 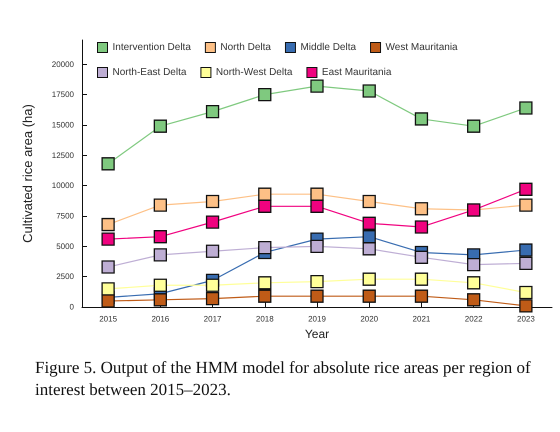 What do you see at coordinates (317, 319) in the screenshot?
I see `x-tick-label: 2019` at bounding box center [317, 319].